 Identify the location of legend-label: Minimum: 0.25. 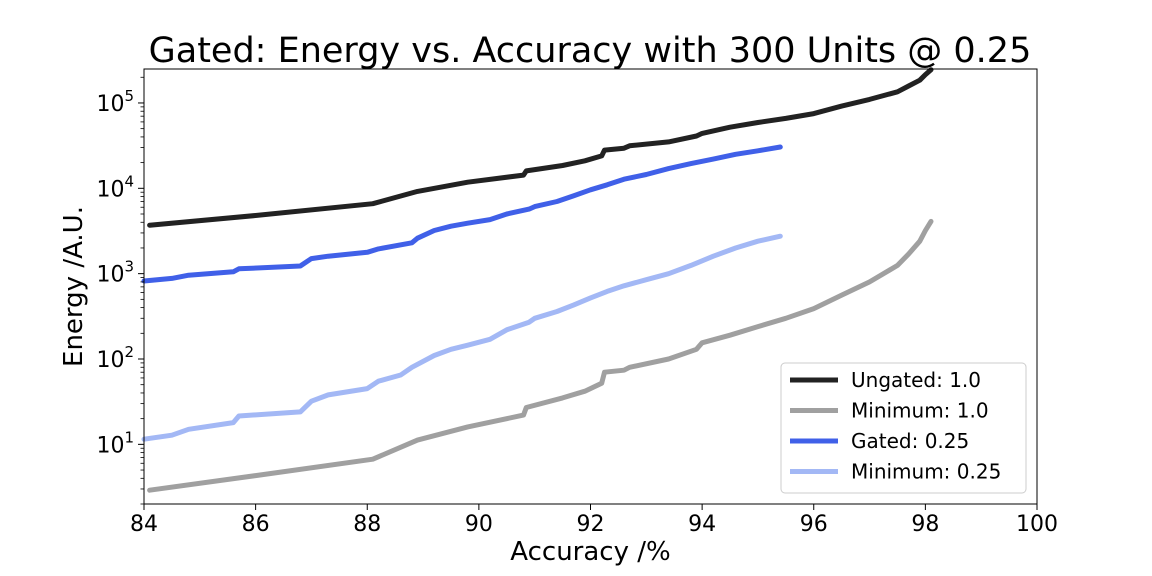
(926, 472).